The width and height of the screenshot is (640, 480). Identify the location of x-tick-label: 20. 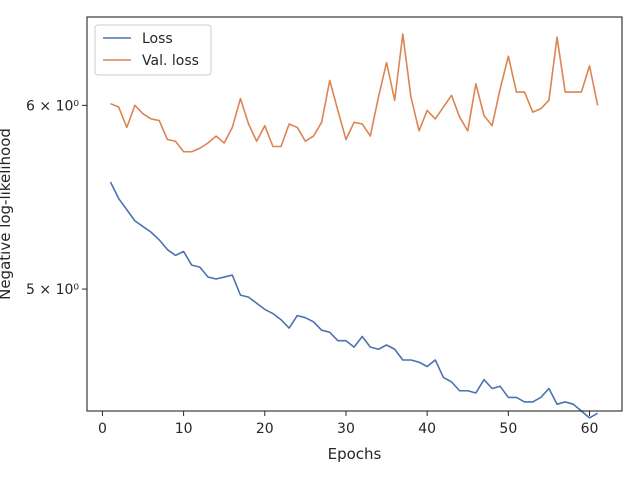
(265, 429).